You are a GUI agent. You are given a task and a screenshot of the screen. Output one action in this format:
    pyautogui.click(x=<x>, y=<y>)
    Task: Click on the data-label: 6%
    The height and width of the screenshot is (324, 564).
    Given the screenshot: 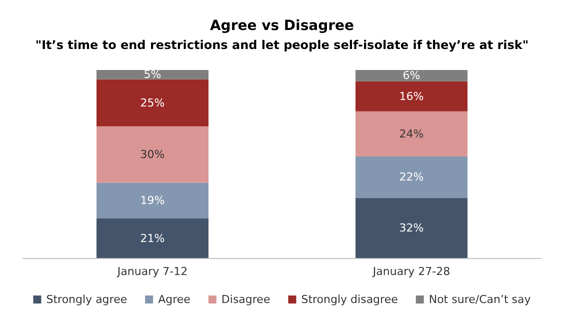 What is the action you would take?
    pyautogui.click(x=411, y=75)
    